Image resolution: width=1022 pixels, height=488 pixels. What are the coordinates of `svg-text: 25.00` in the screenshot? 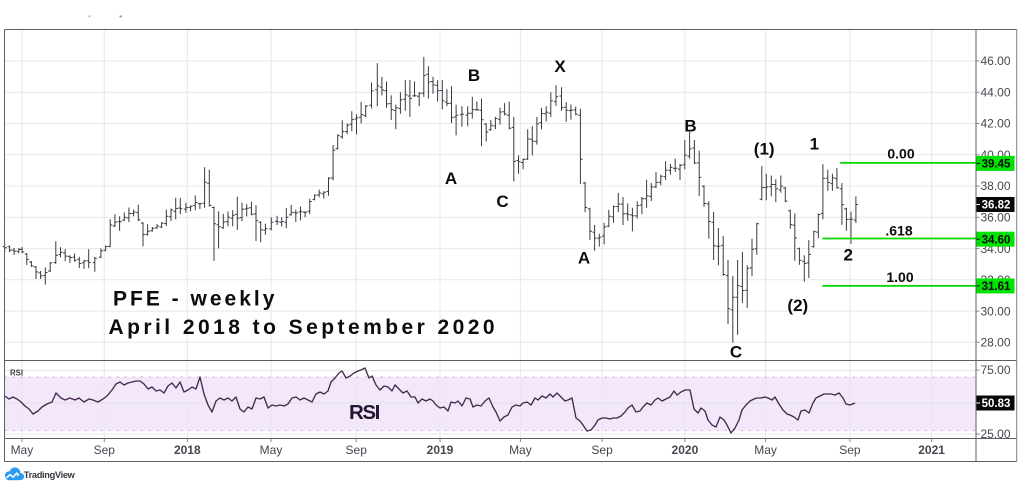 It's located at (996, 434).